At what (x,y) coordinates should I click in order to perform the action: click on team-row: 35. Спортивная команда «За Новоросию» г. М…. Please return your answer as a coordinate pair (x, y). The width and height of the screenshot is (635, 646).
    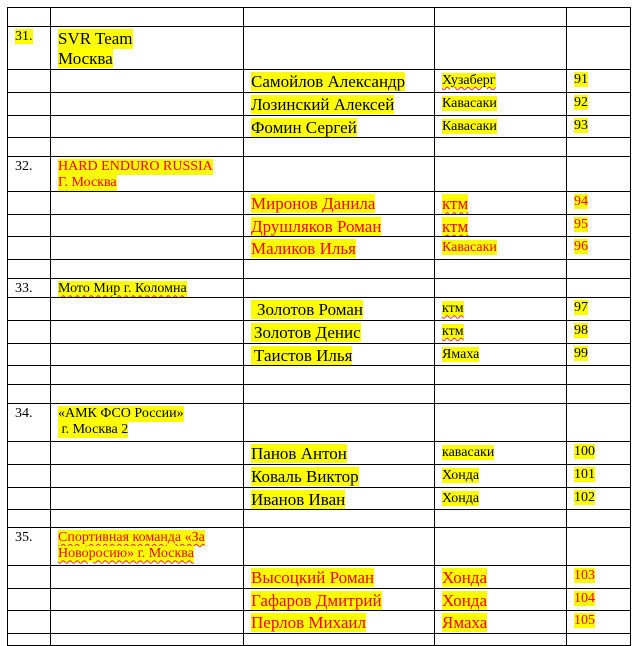
    Looking at the image, I should click on (319, 547).